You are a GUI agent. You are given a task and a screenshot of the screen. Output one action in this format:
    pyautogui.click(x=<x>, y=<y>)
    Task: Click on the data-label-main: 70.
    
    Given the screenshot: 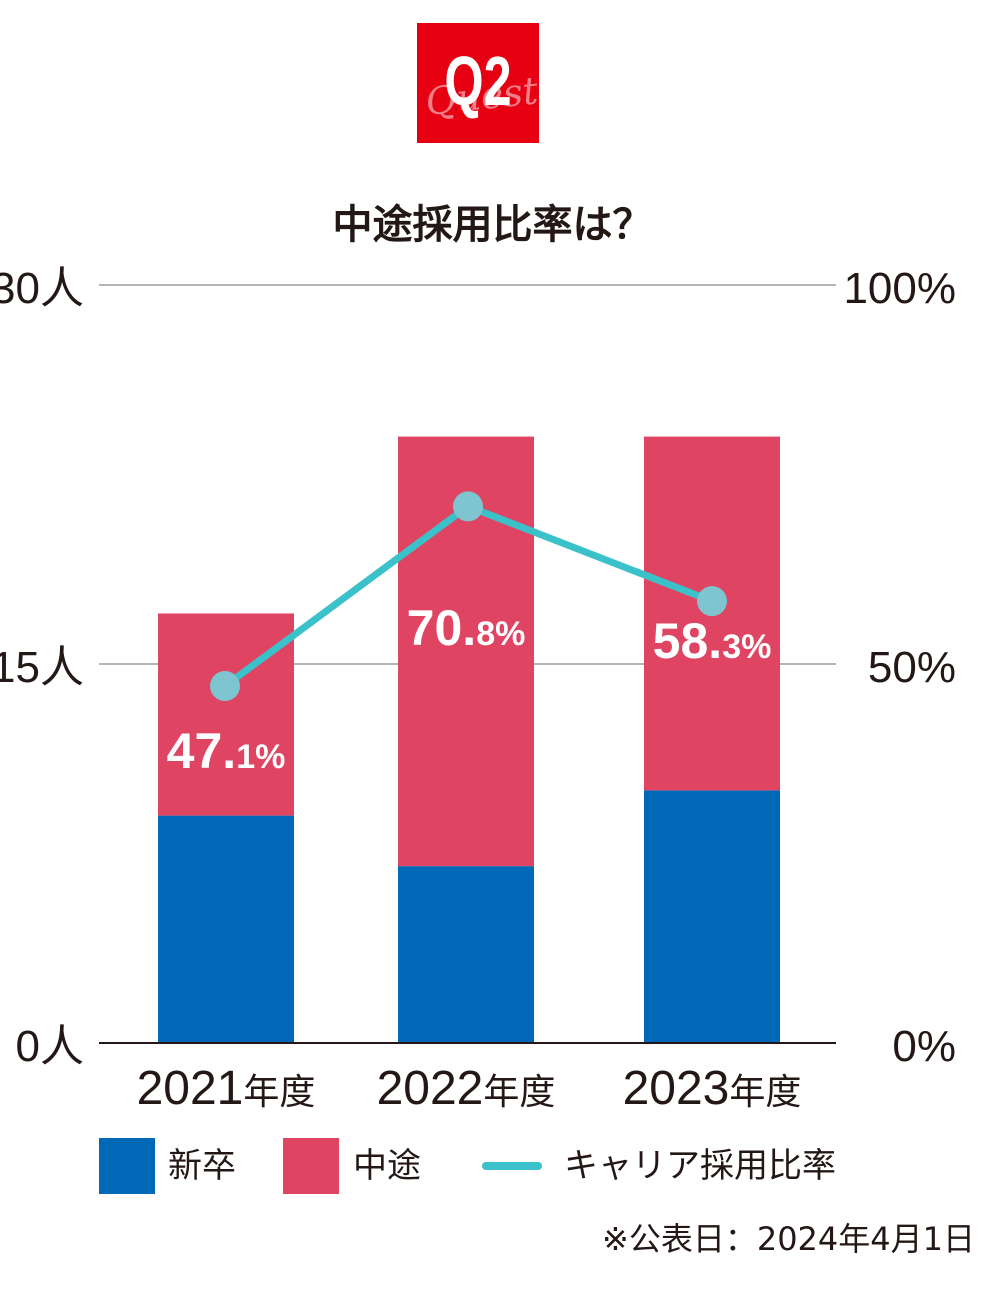 What is the action you would take?
    pyautogui.click(x=442, y=628)
    